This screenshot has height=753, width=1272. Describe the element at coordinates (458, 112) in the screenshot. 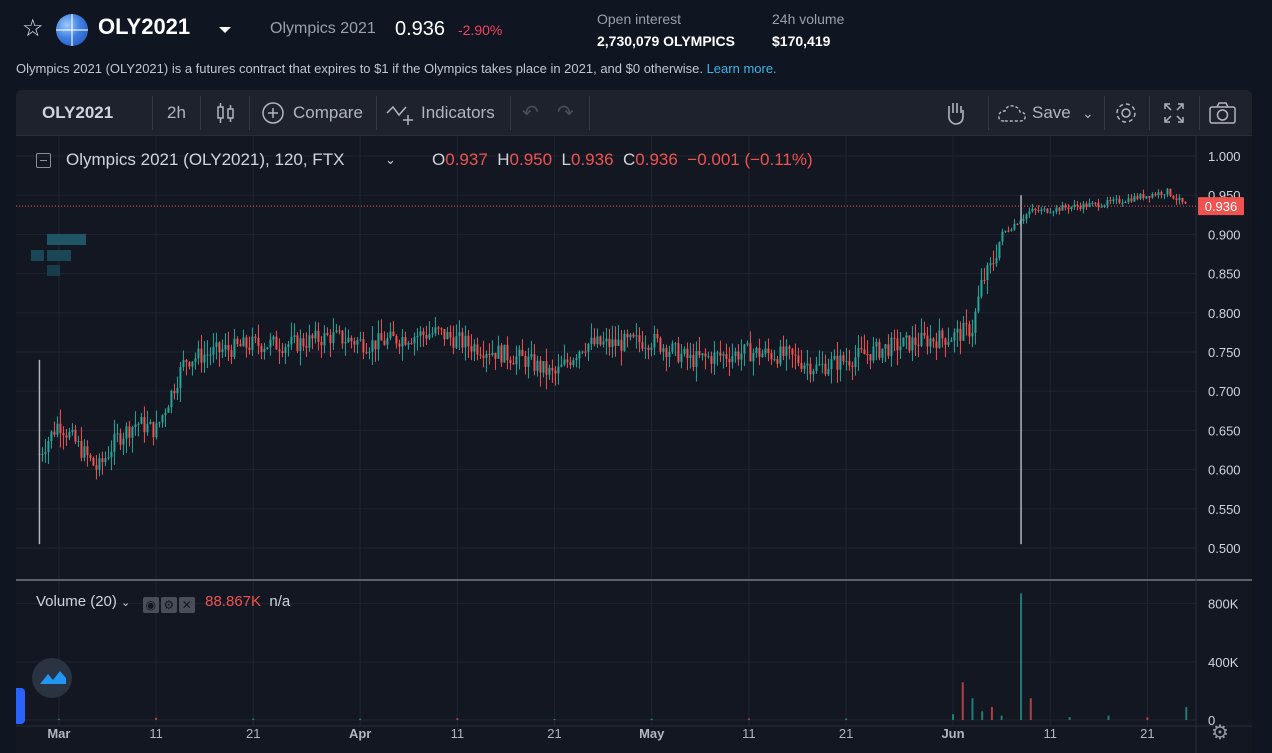

I see `indicators-button: Indicators` at that location.